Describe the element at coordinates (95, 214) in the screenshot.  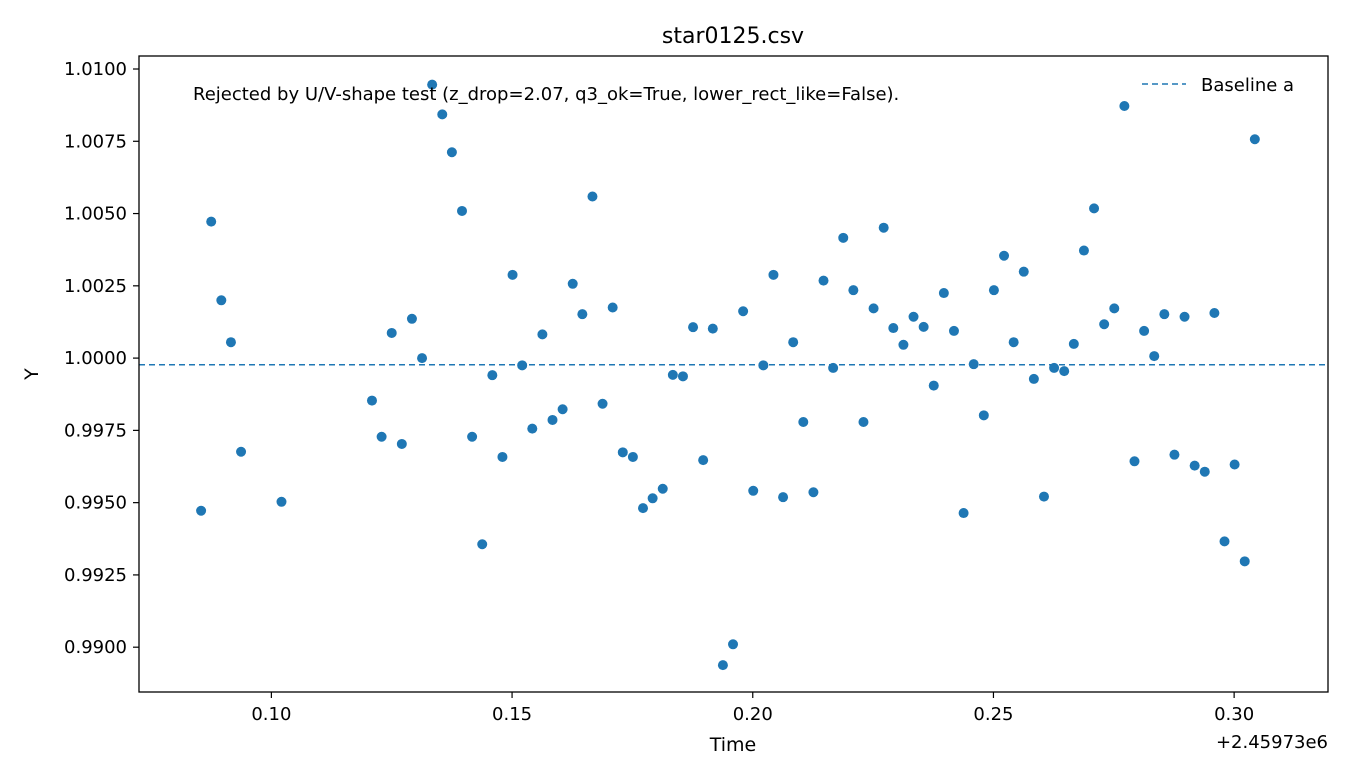
I see `y-tick-label: 1.0050` at that location.